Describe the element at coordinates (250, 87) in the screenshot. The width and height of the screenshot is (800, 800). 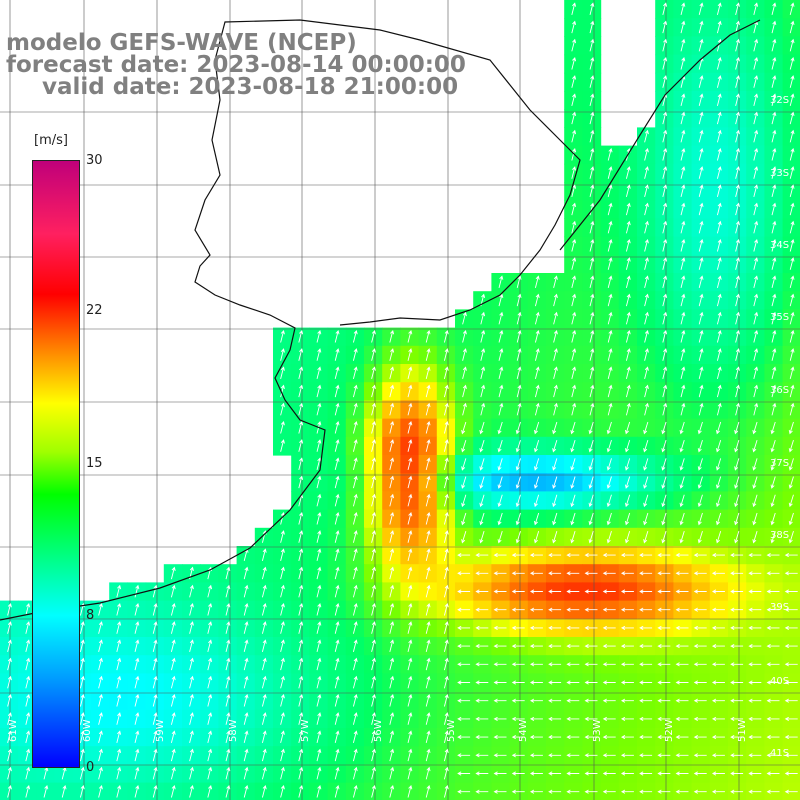
I see `title-valid-date: valid date: 2023-08-18 21:00:00` at that location.